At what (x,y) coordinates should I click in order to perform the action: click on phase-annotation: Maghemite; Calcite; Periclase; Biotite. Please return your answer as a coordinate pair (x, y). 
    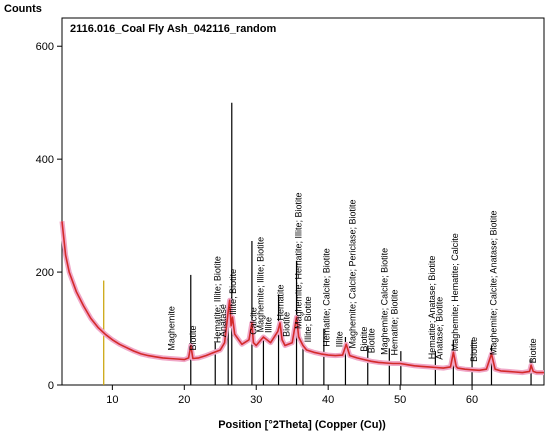
    Looking at the image, I should click on (353, 273).